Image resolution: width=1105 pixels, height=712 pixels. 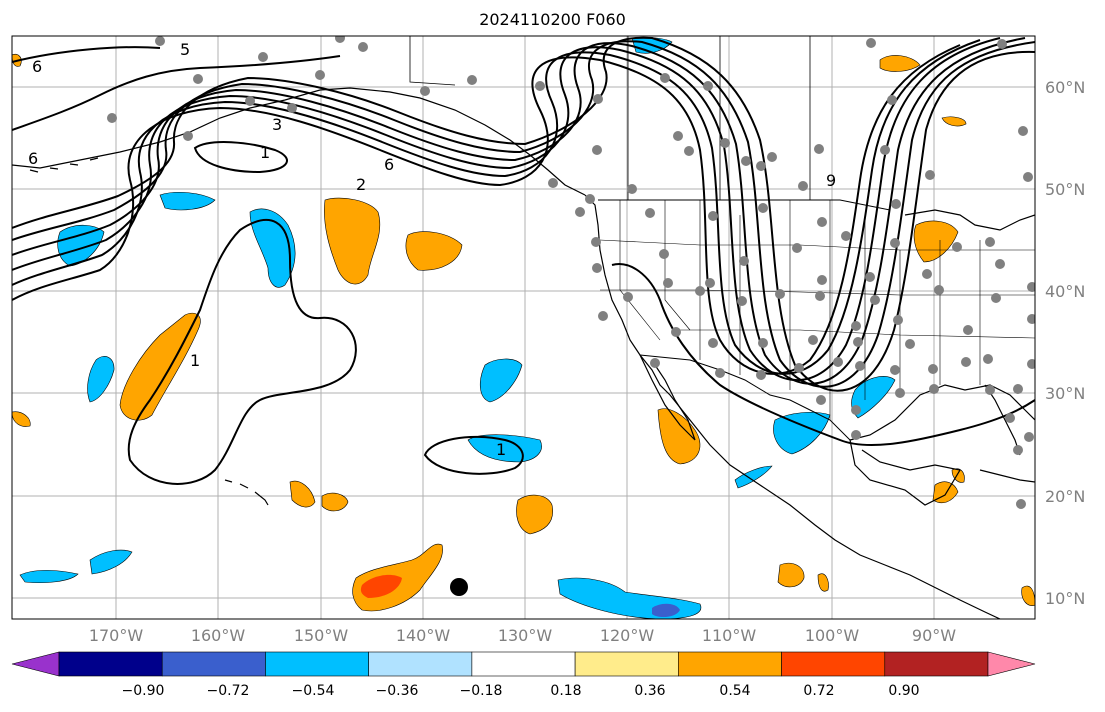 What do you see at coordinates (666, 610) in the screenshot?
I see `strong-negative-areas` at bounding box center [666, 610].